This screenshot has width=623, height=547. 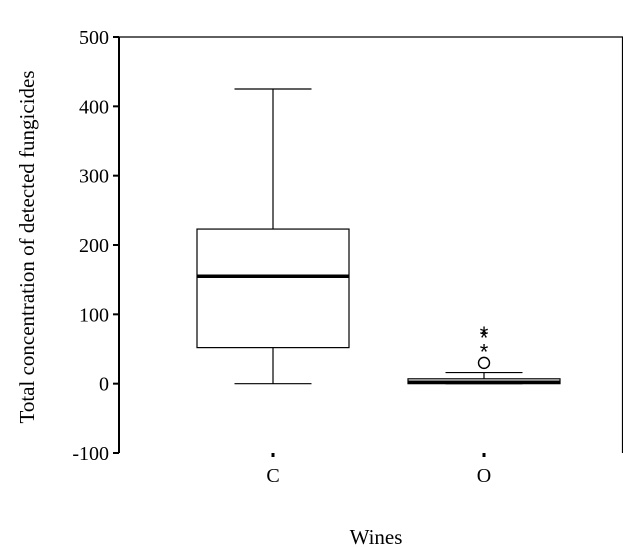 What do you see at coordinates (90, 454) in the screenshot?
I see `y-tick-label: -100` at bounding box center [90, 454].